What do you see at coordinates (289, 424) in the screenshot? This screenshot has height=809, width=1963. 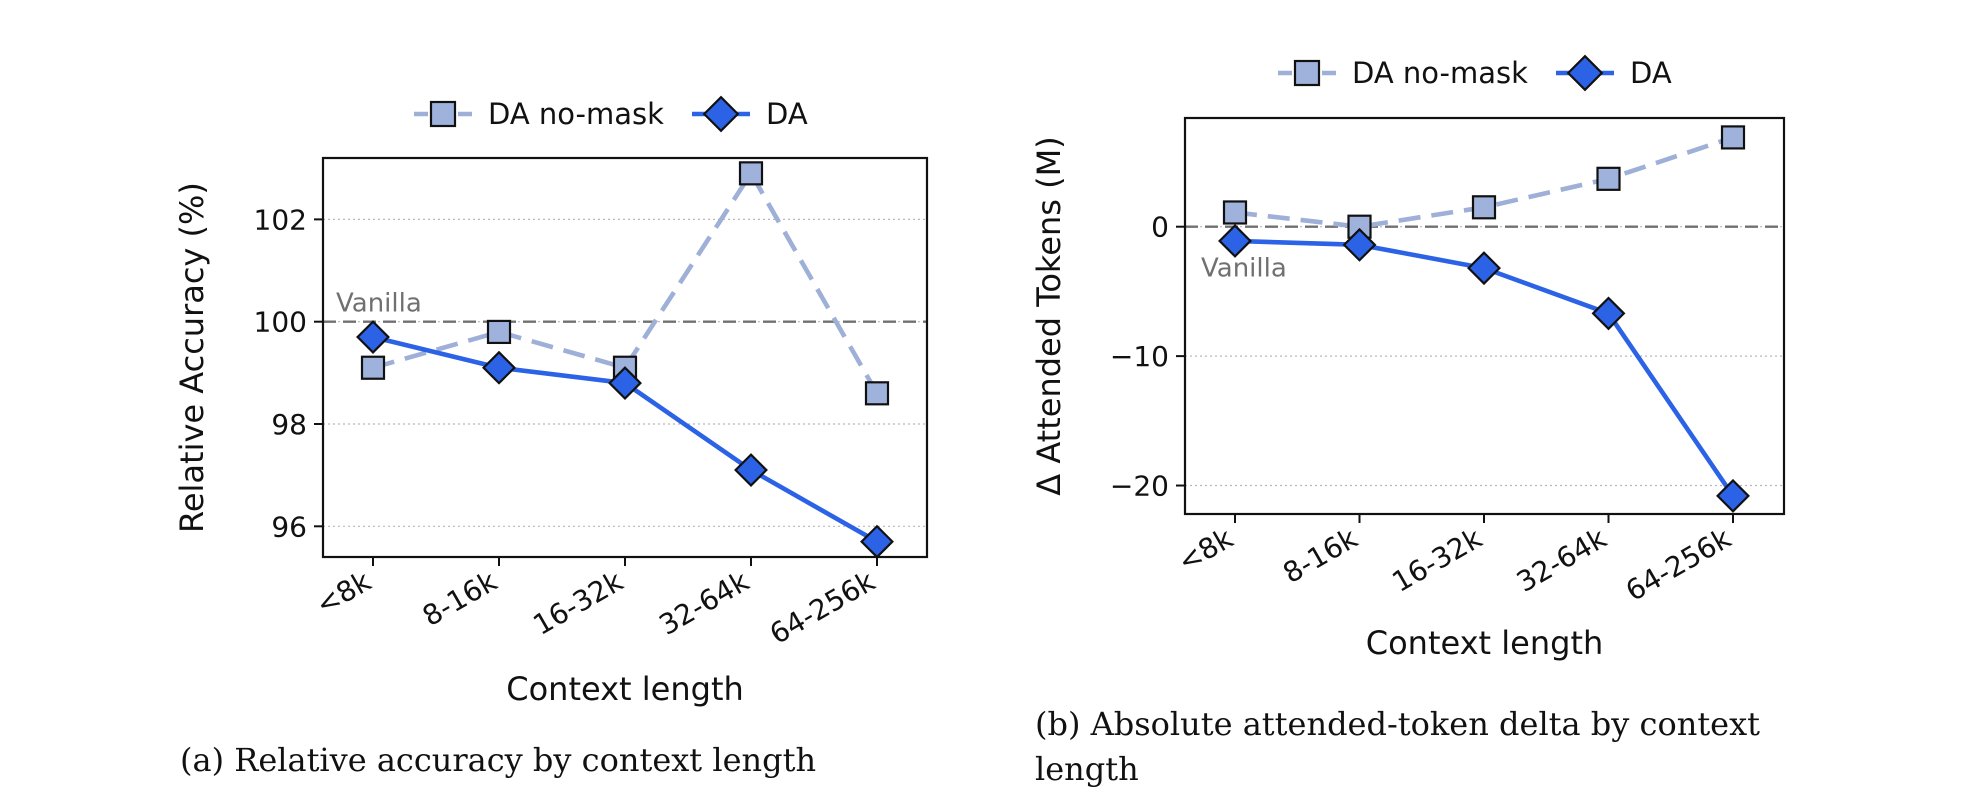 I see `y-tick-label: 98` at bounding box center [289, 424].